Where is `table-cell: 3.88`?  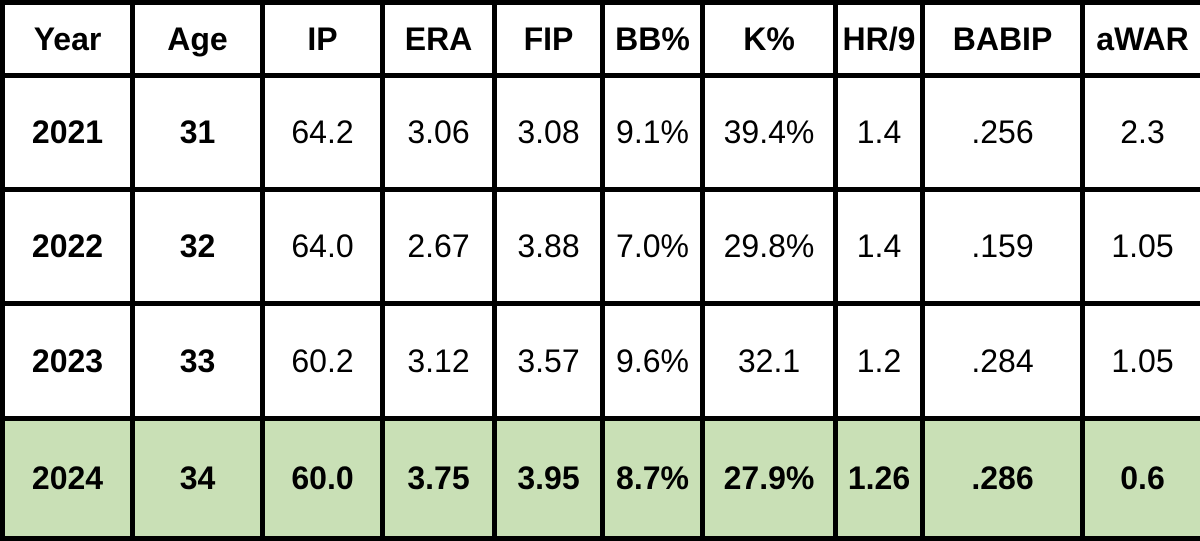
table-cell: 3.88 is located at coordinates (548, 247).